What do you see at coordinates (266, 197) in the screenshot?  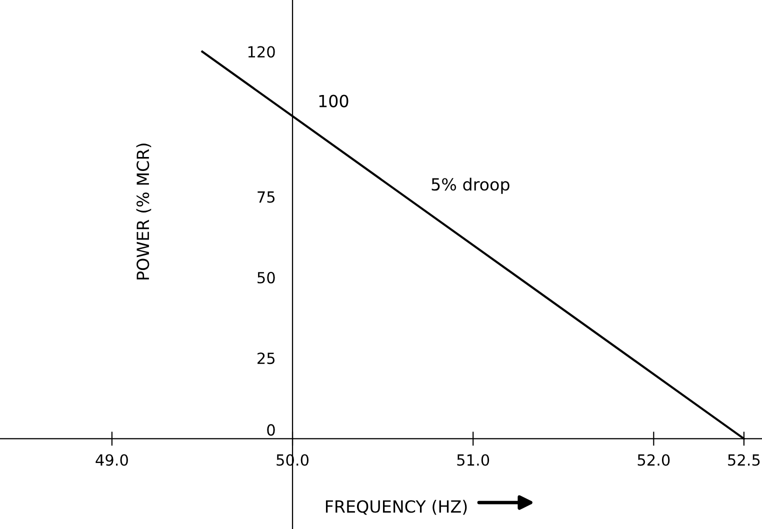 I see `y-tick-label: 75` at bounding box center [266, 197].